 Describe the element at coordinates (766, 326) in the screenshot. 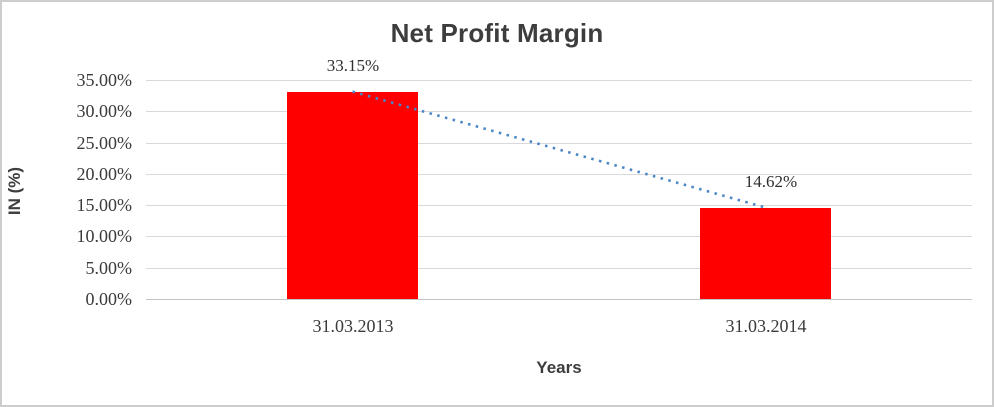

I see `x-category-label: 31.03.2014` at that location.